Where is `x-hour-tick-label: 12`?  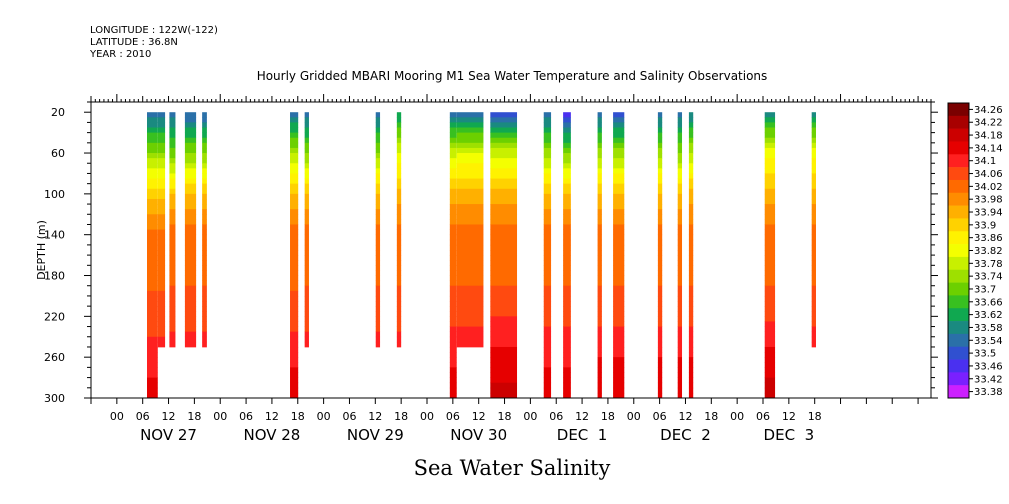 x-hour-tick-label: 12 is located at coordinates (169, 416).